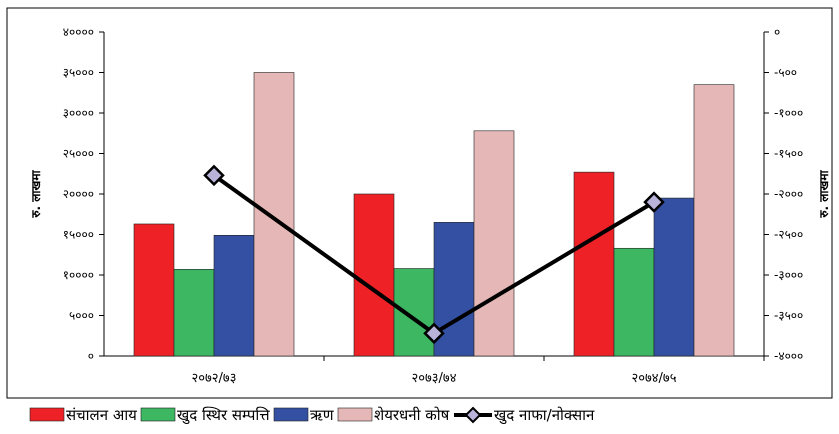  What do you see at coordinates (101, 415) in the screenshot?
I see `legend-label: संचालन आय` at bounding box center [101, 415].